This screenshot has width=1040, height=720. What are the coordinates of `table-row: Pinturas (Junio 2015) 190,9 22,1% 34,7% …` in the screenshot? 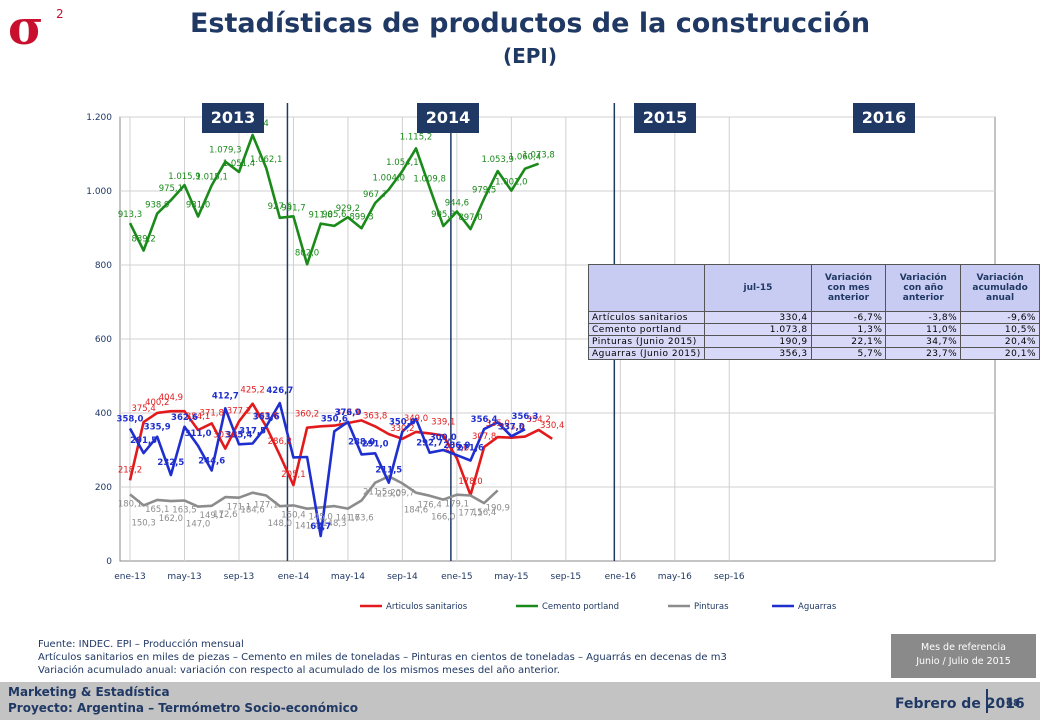 It's located at (813, 341).